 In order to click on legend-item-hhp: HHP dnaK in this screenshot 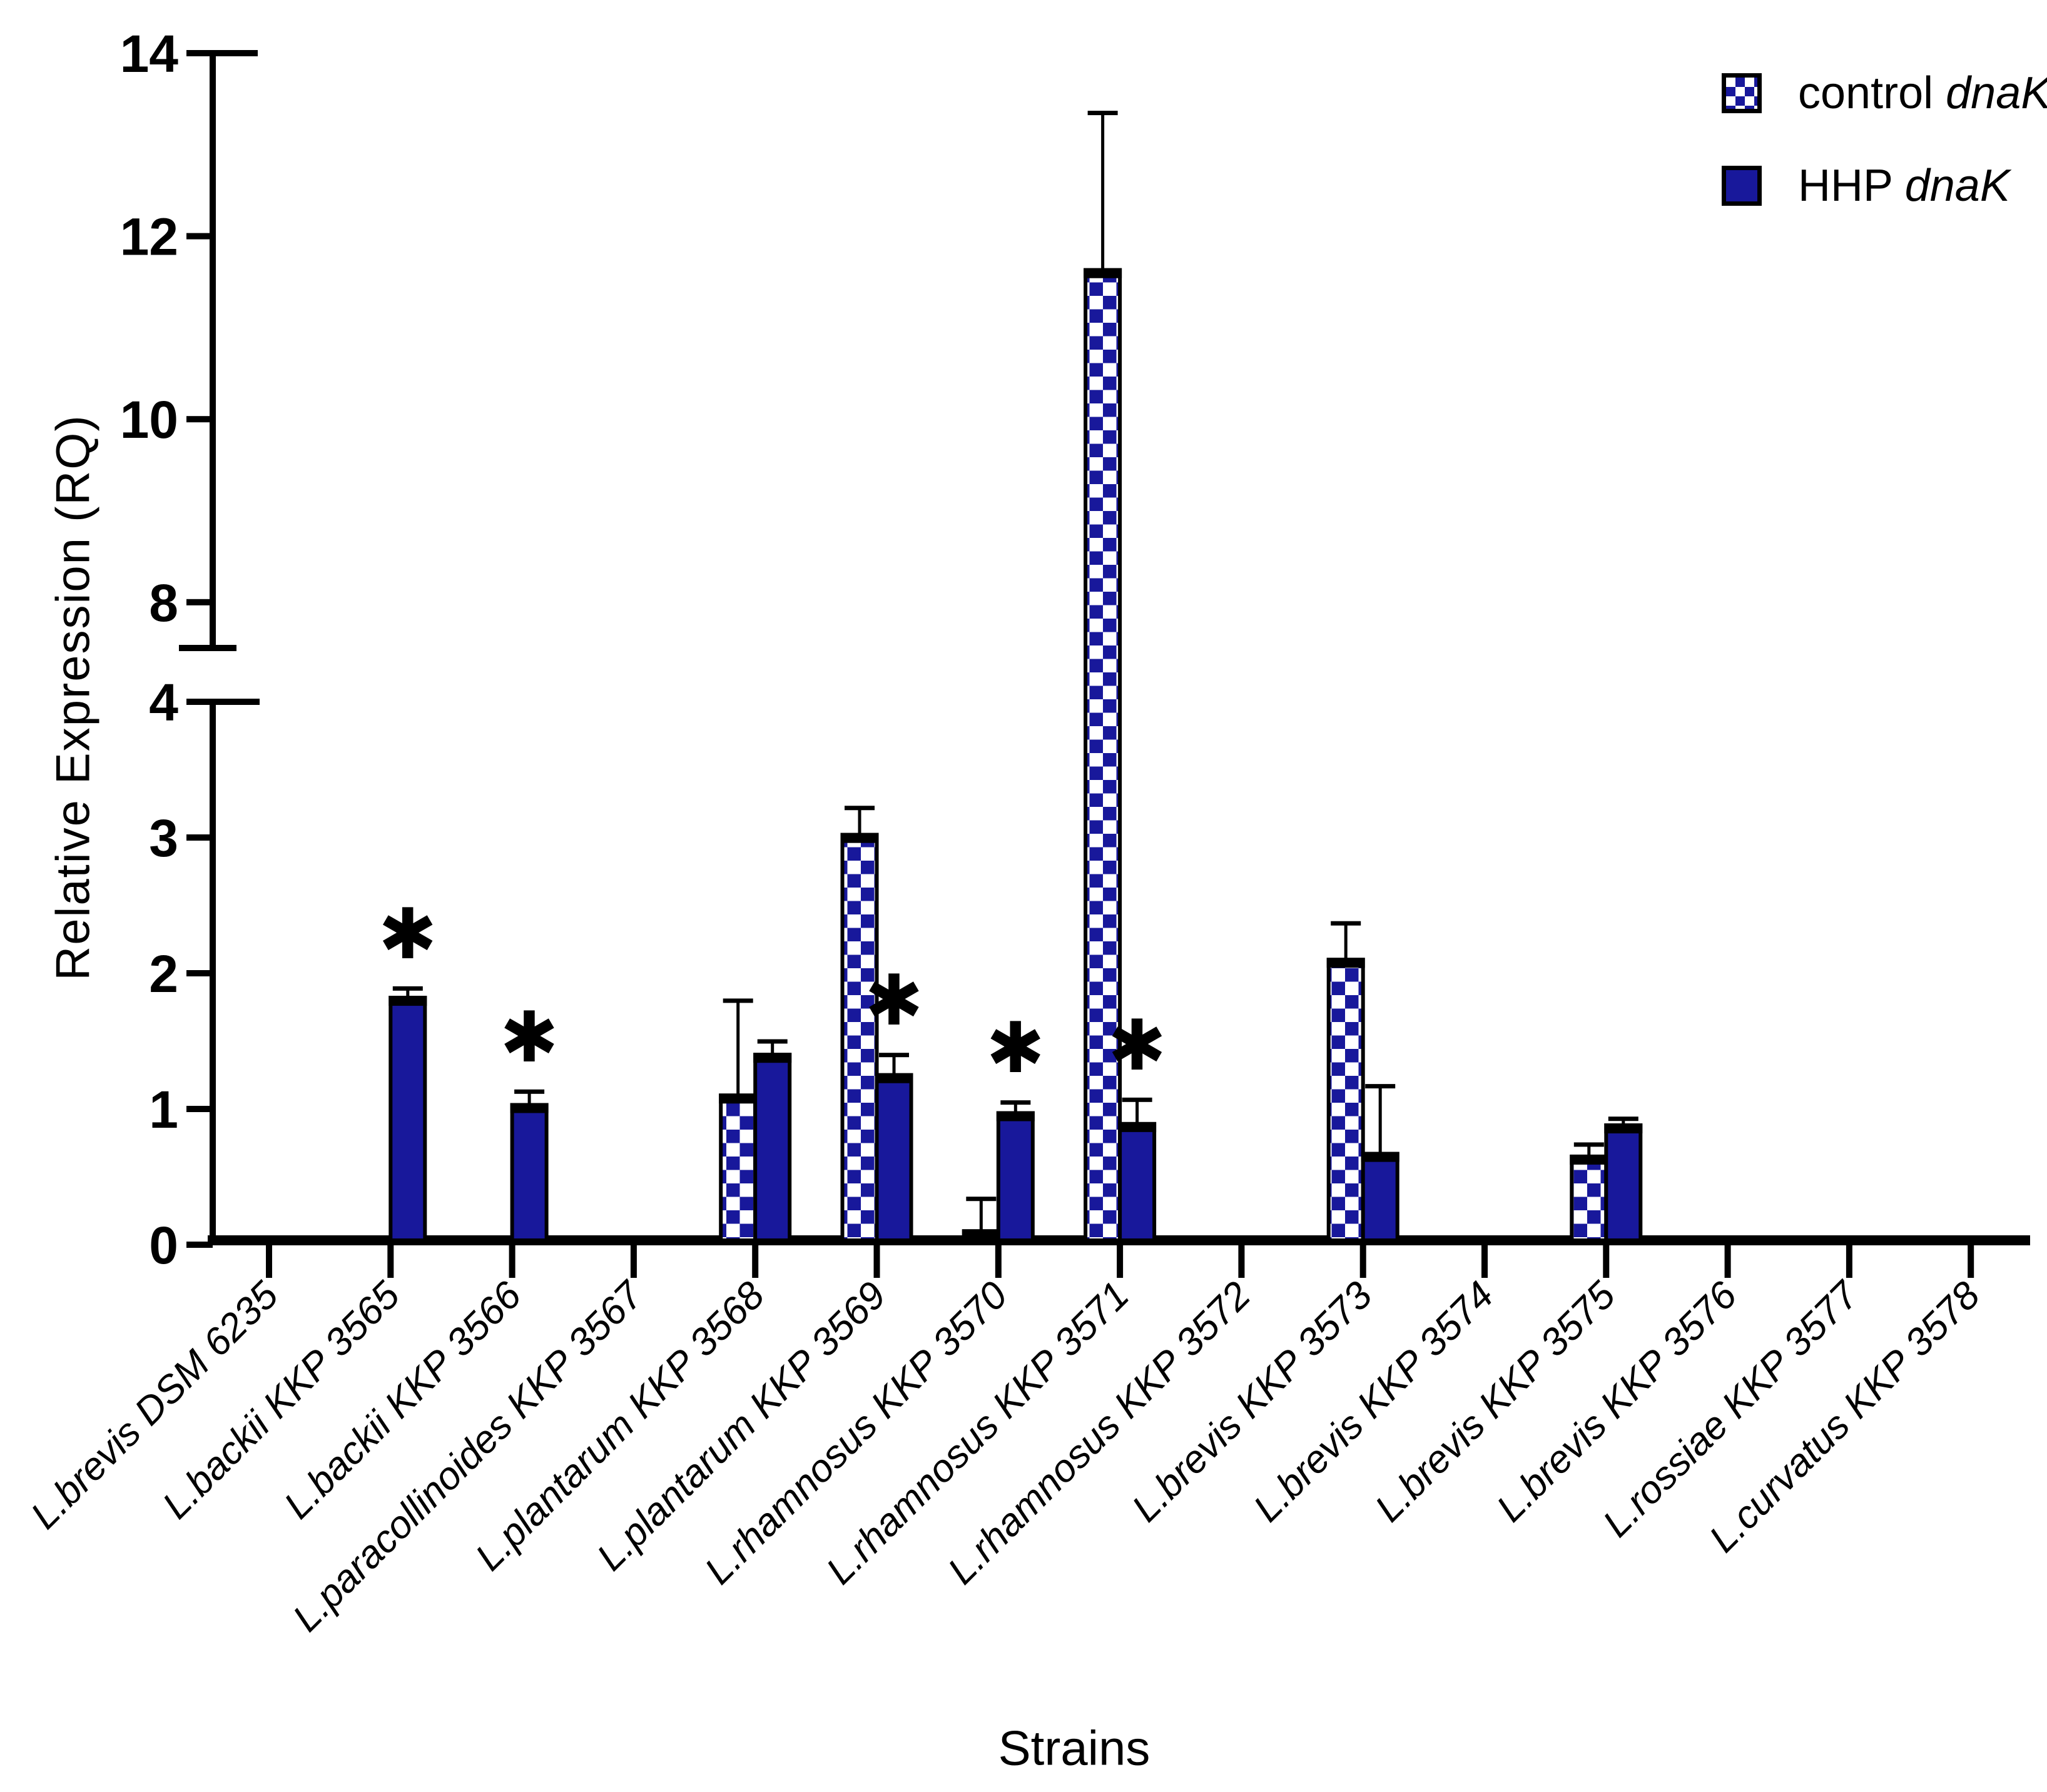, I will do `click(1884, 186)`.